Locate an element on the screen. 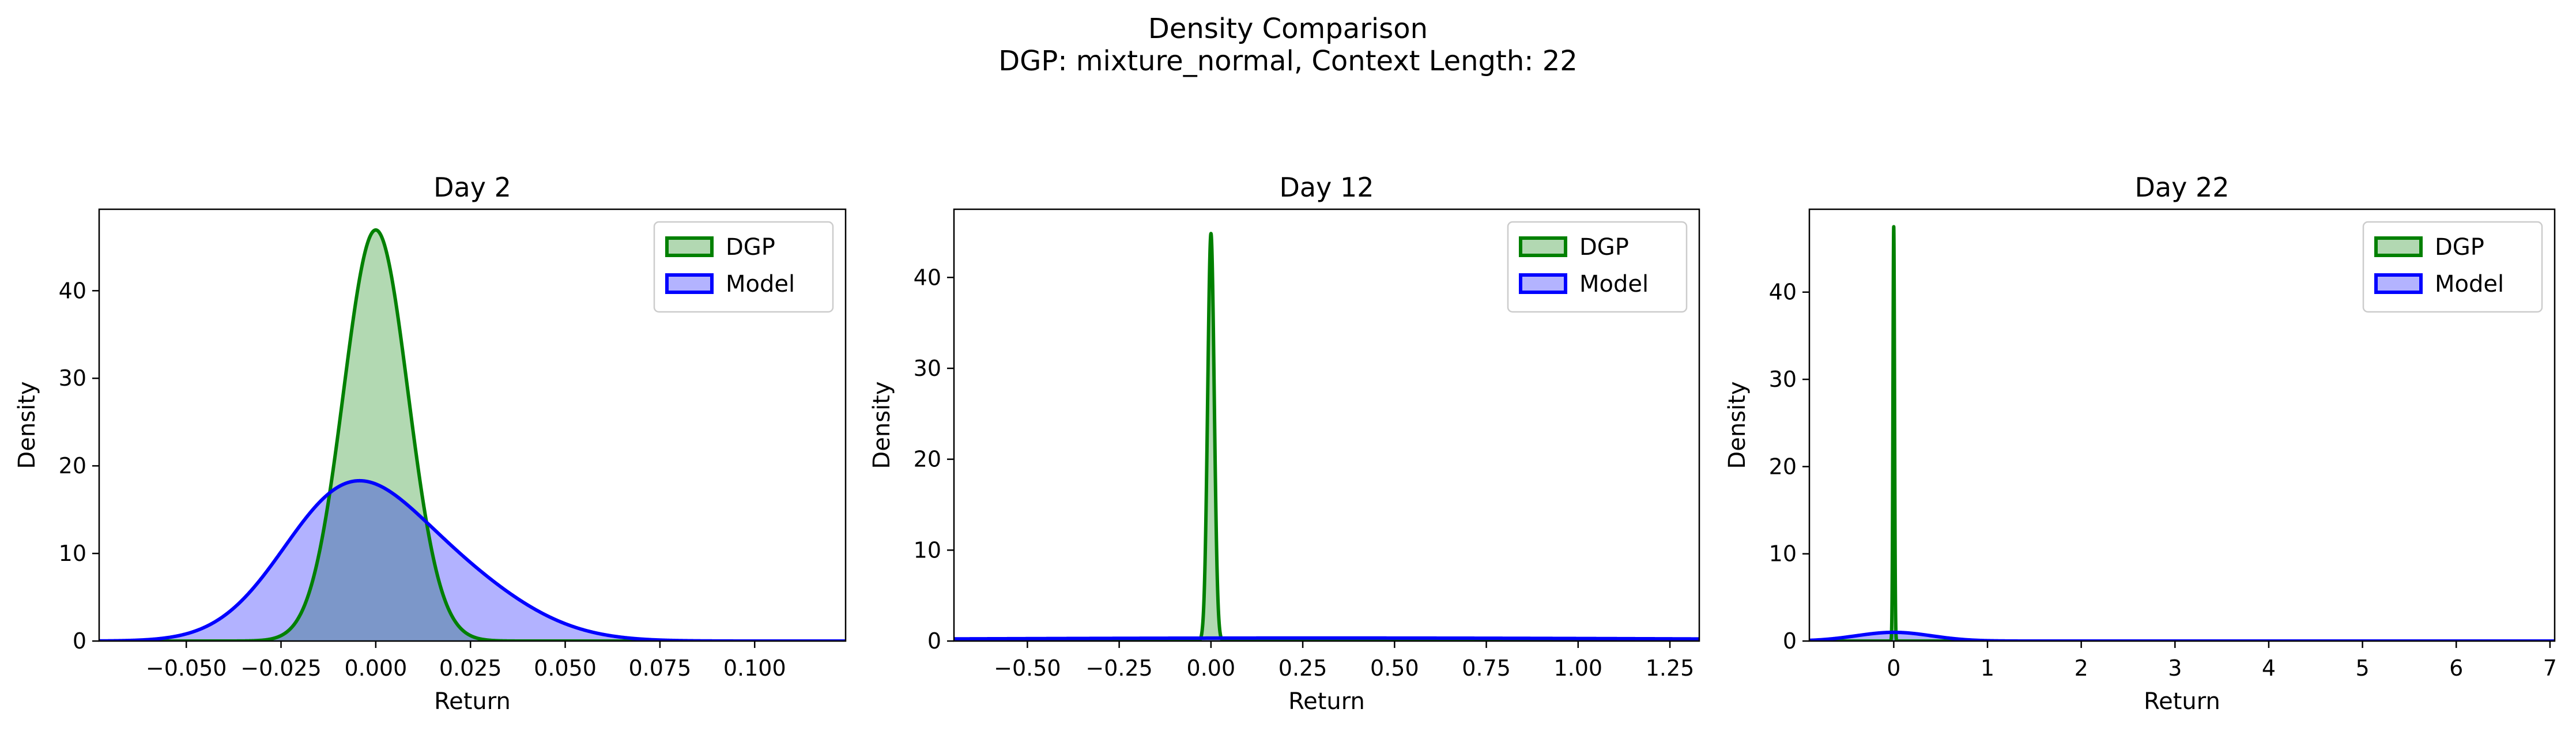 Image resolution: width=2576 pixels, height=735 pixels. x-tick-label: 0.100 is located at coordinates (754, 668).